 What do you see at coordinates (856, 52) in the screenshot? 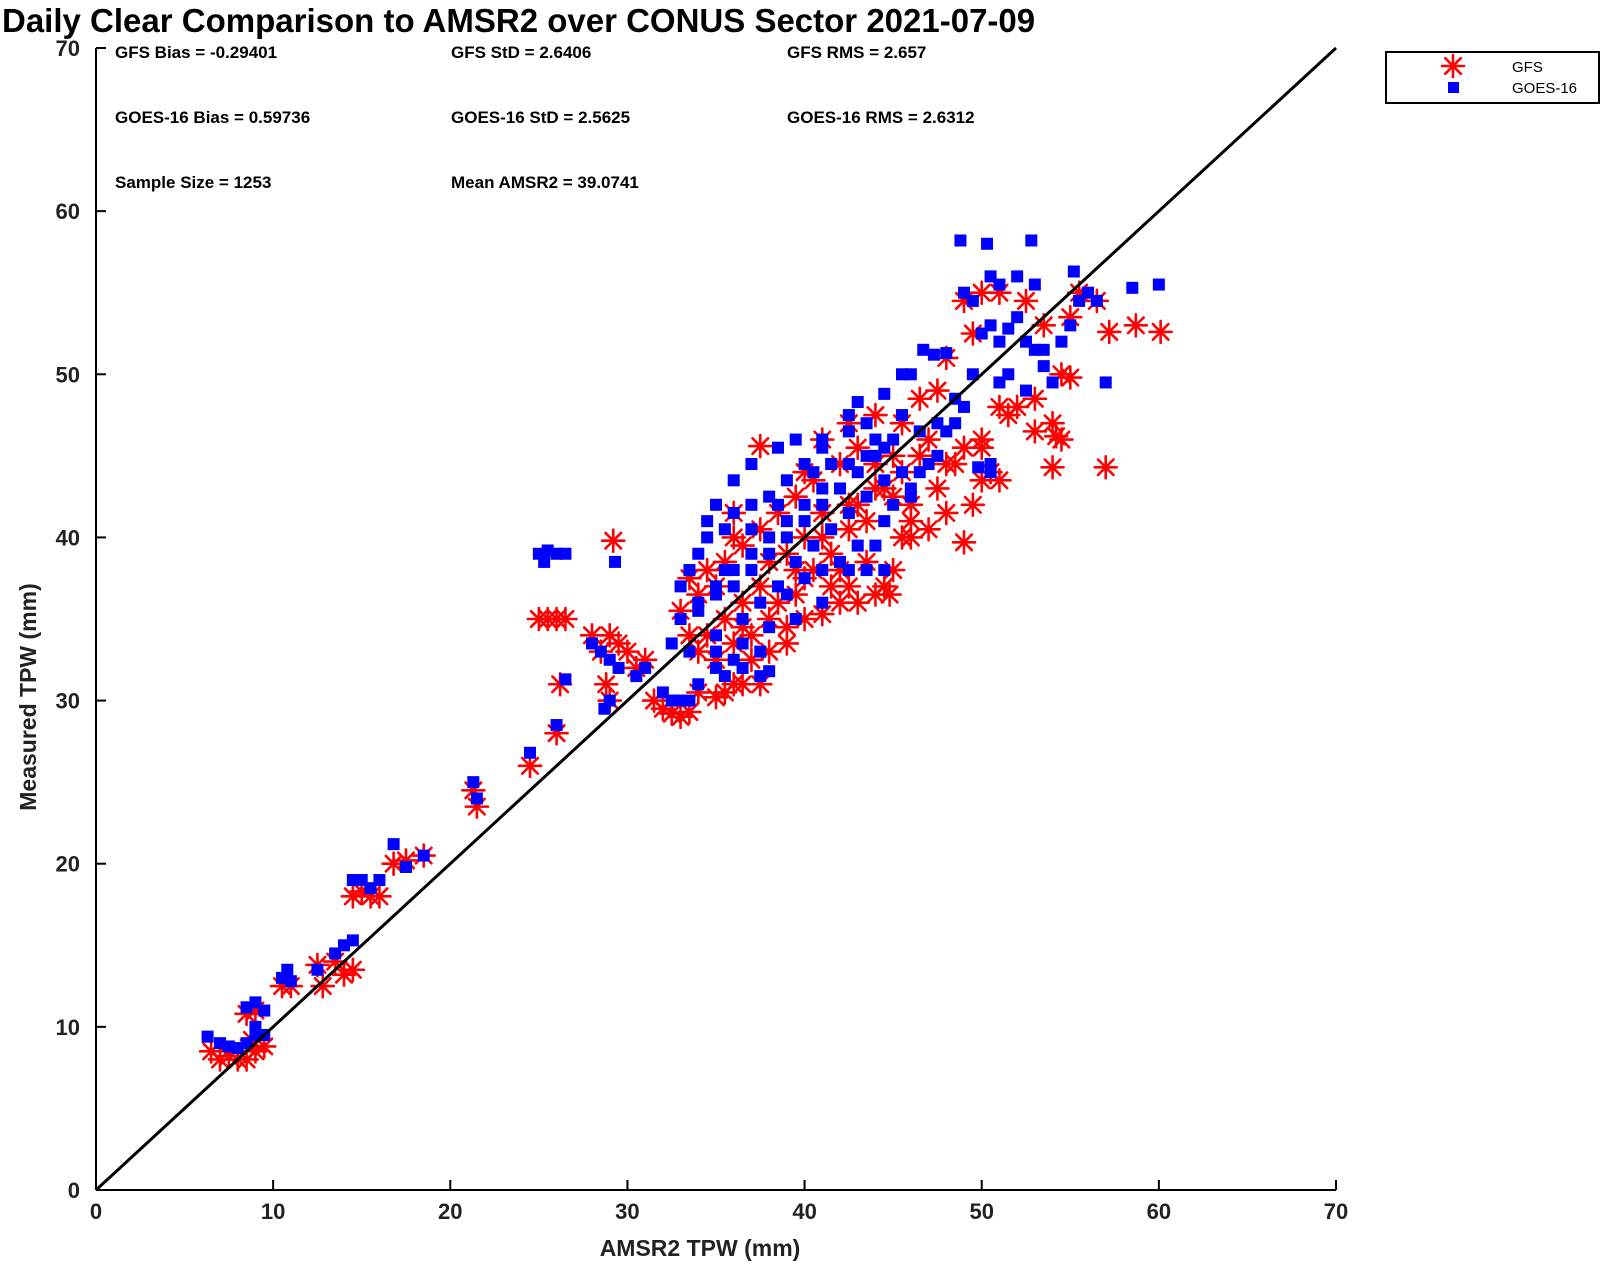
I see `stat-gfs-rms: GFS RMS = 2.657` at bounding box center [856, 52].